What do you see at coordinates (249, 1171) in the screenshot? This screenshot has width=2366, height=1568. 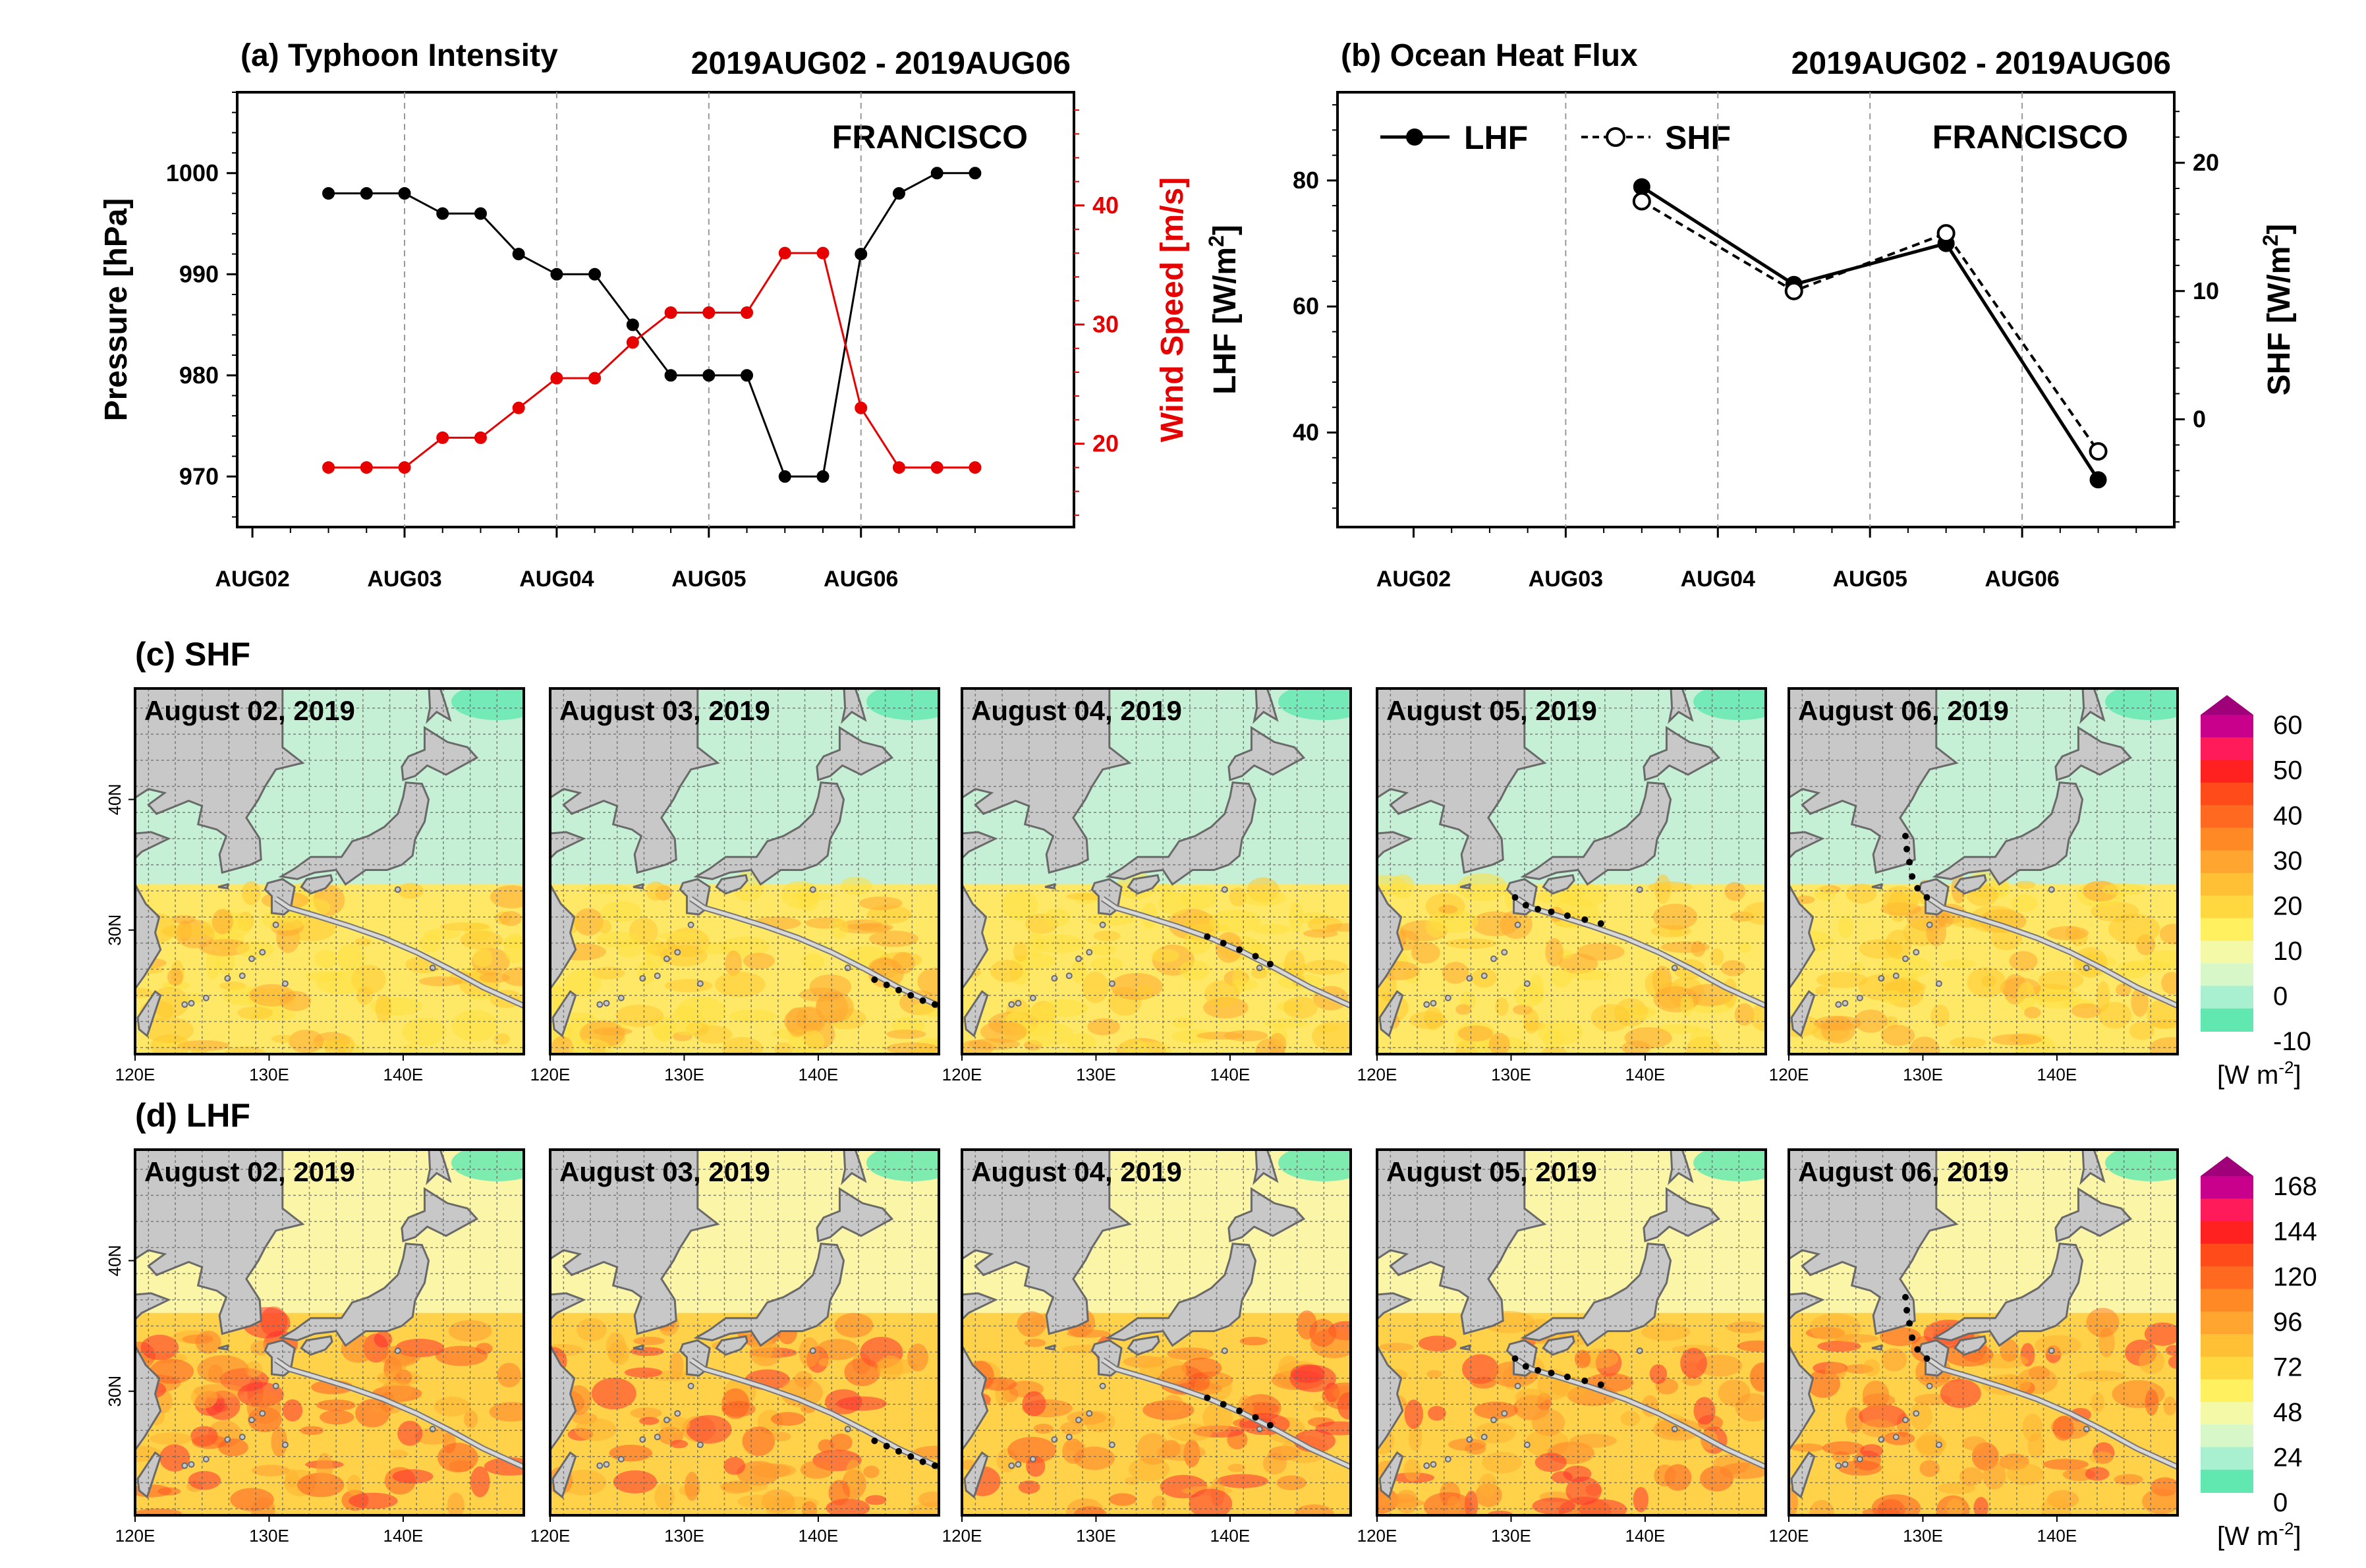 I see `map-date-label: August 02, 2019` at bounding box center [249, 1171].